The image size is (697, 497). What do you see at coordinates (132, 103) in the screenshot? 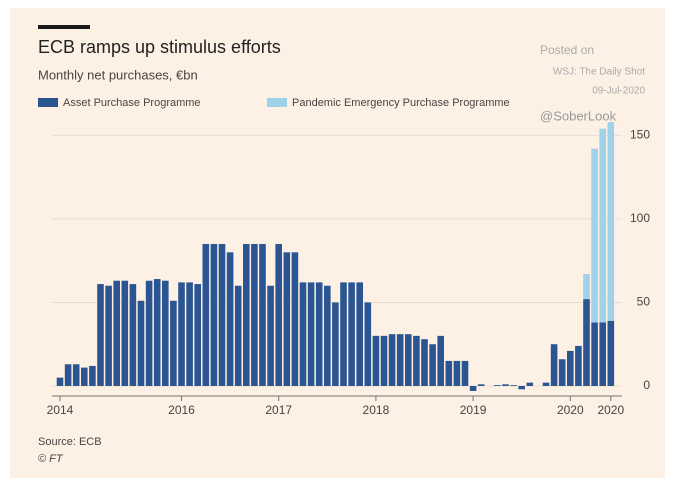
I see `legend-label: Asset Purchase Programme` at bounding box center [132, 103].